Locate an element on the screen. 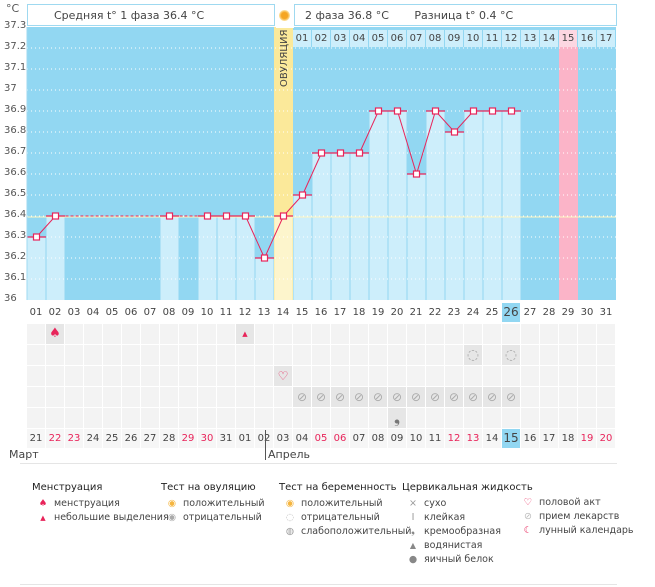  cycle-day-label: 26 is located at coordinates (511, 312).